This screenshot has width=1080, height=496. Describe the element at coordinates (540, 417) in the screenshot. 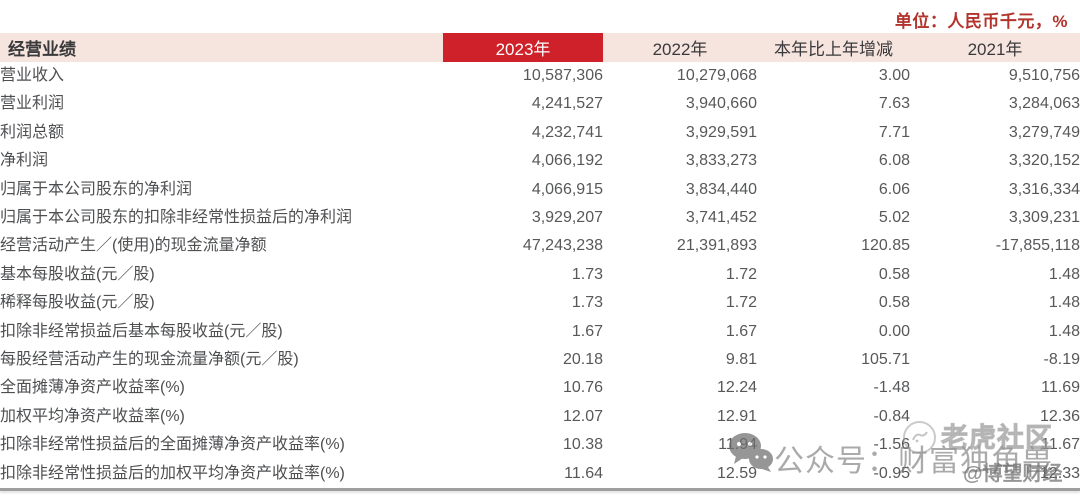

I see `table-row: 加权平均净资产收益率(%) 12.07 12.91 -0.84 12.36` at that location.